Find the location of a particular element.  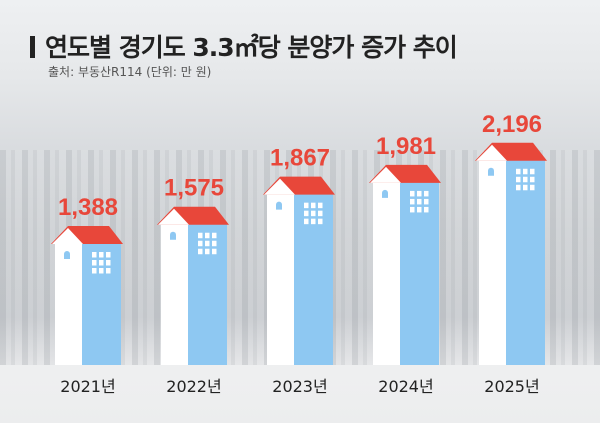

value-label: 1,575 is located at coordinates (194, 188).